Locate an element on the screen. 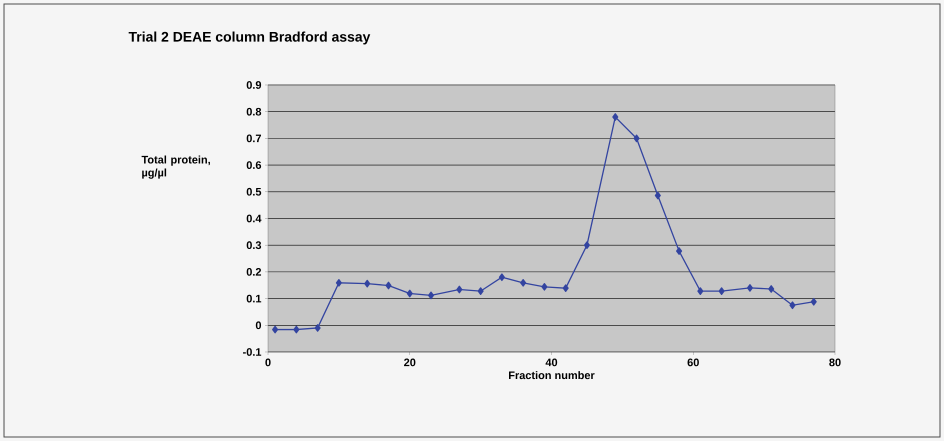  y-tick-label: 0.6 is located at coordinates (254, 165).